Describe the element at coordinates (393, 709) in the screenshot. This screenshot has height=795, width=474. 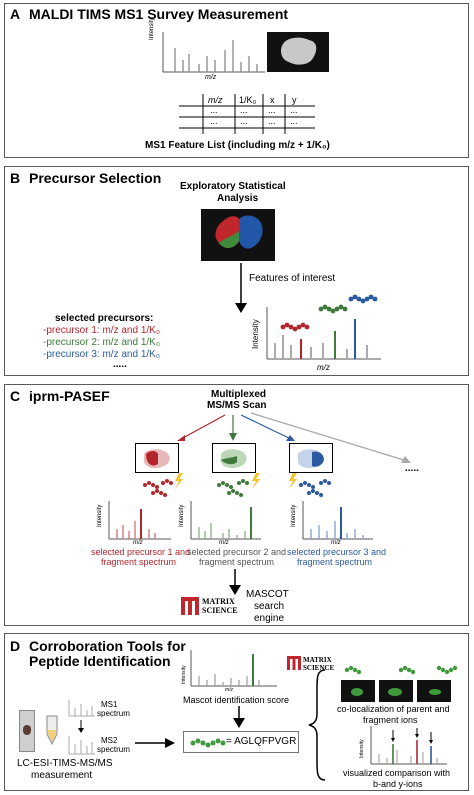
I see `coloc-label-line1: co-localization of parent and` at that location.